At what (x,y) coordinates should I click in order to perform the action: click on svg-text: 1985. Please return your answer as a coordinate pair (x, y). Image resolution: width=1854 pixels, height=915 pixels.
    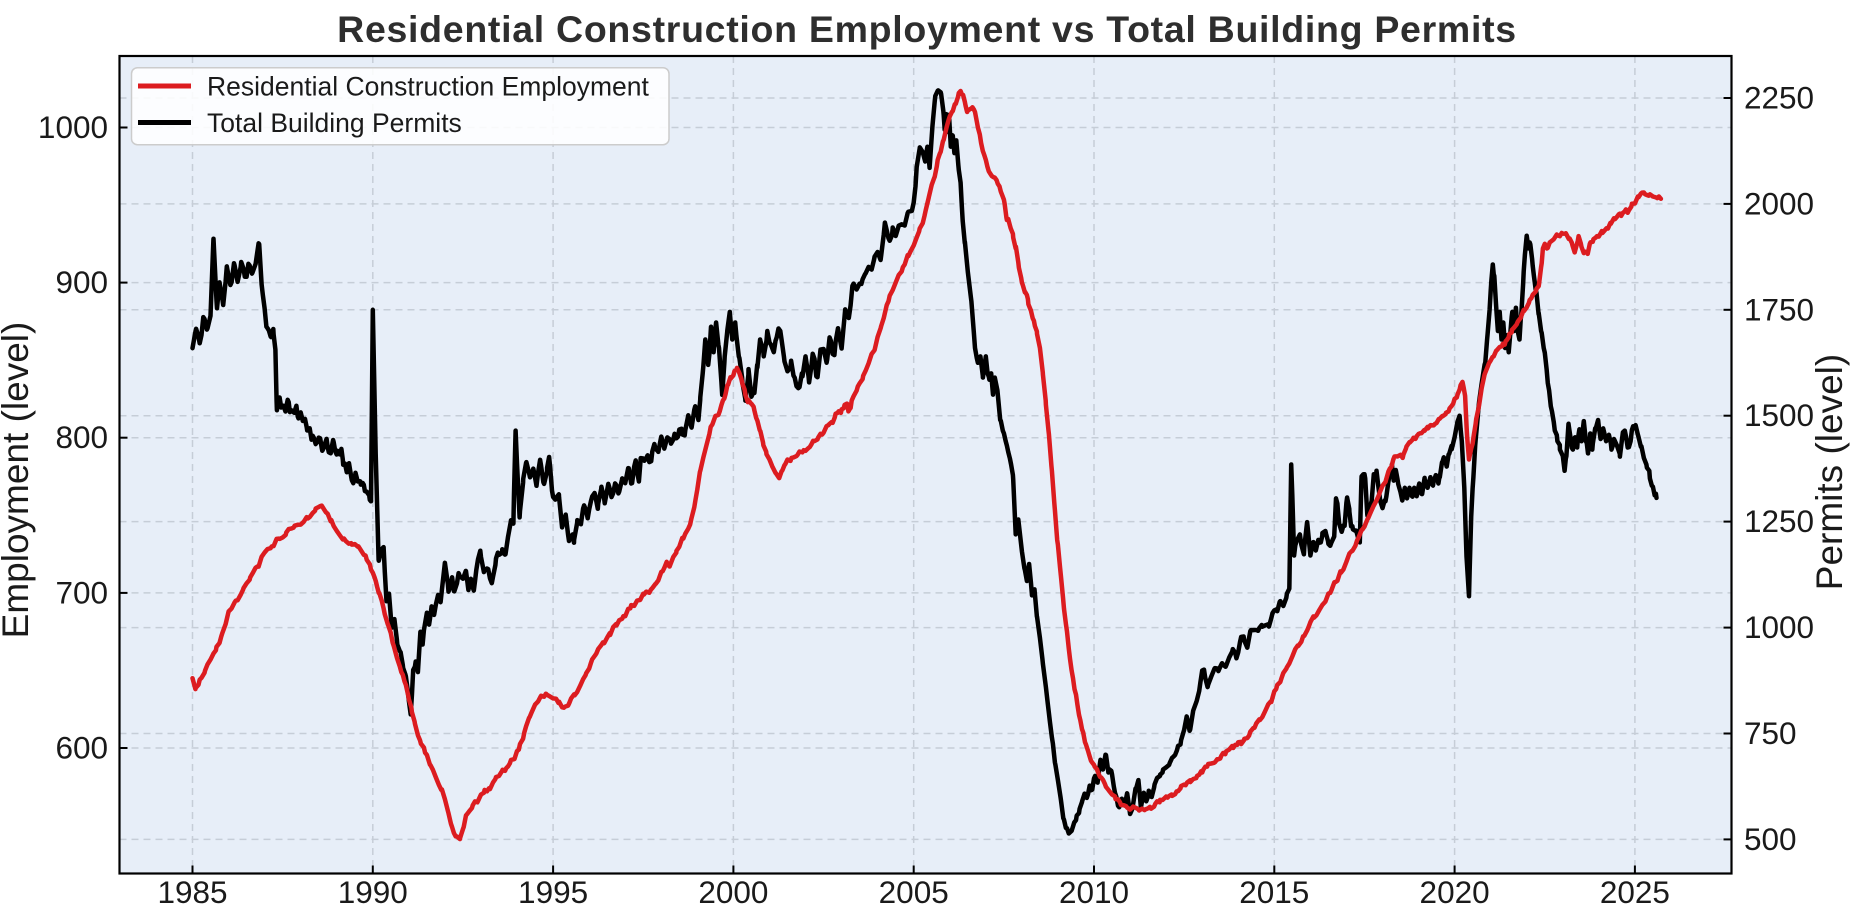
    Looking at the image, I should click on (192, 892).